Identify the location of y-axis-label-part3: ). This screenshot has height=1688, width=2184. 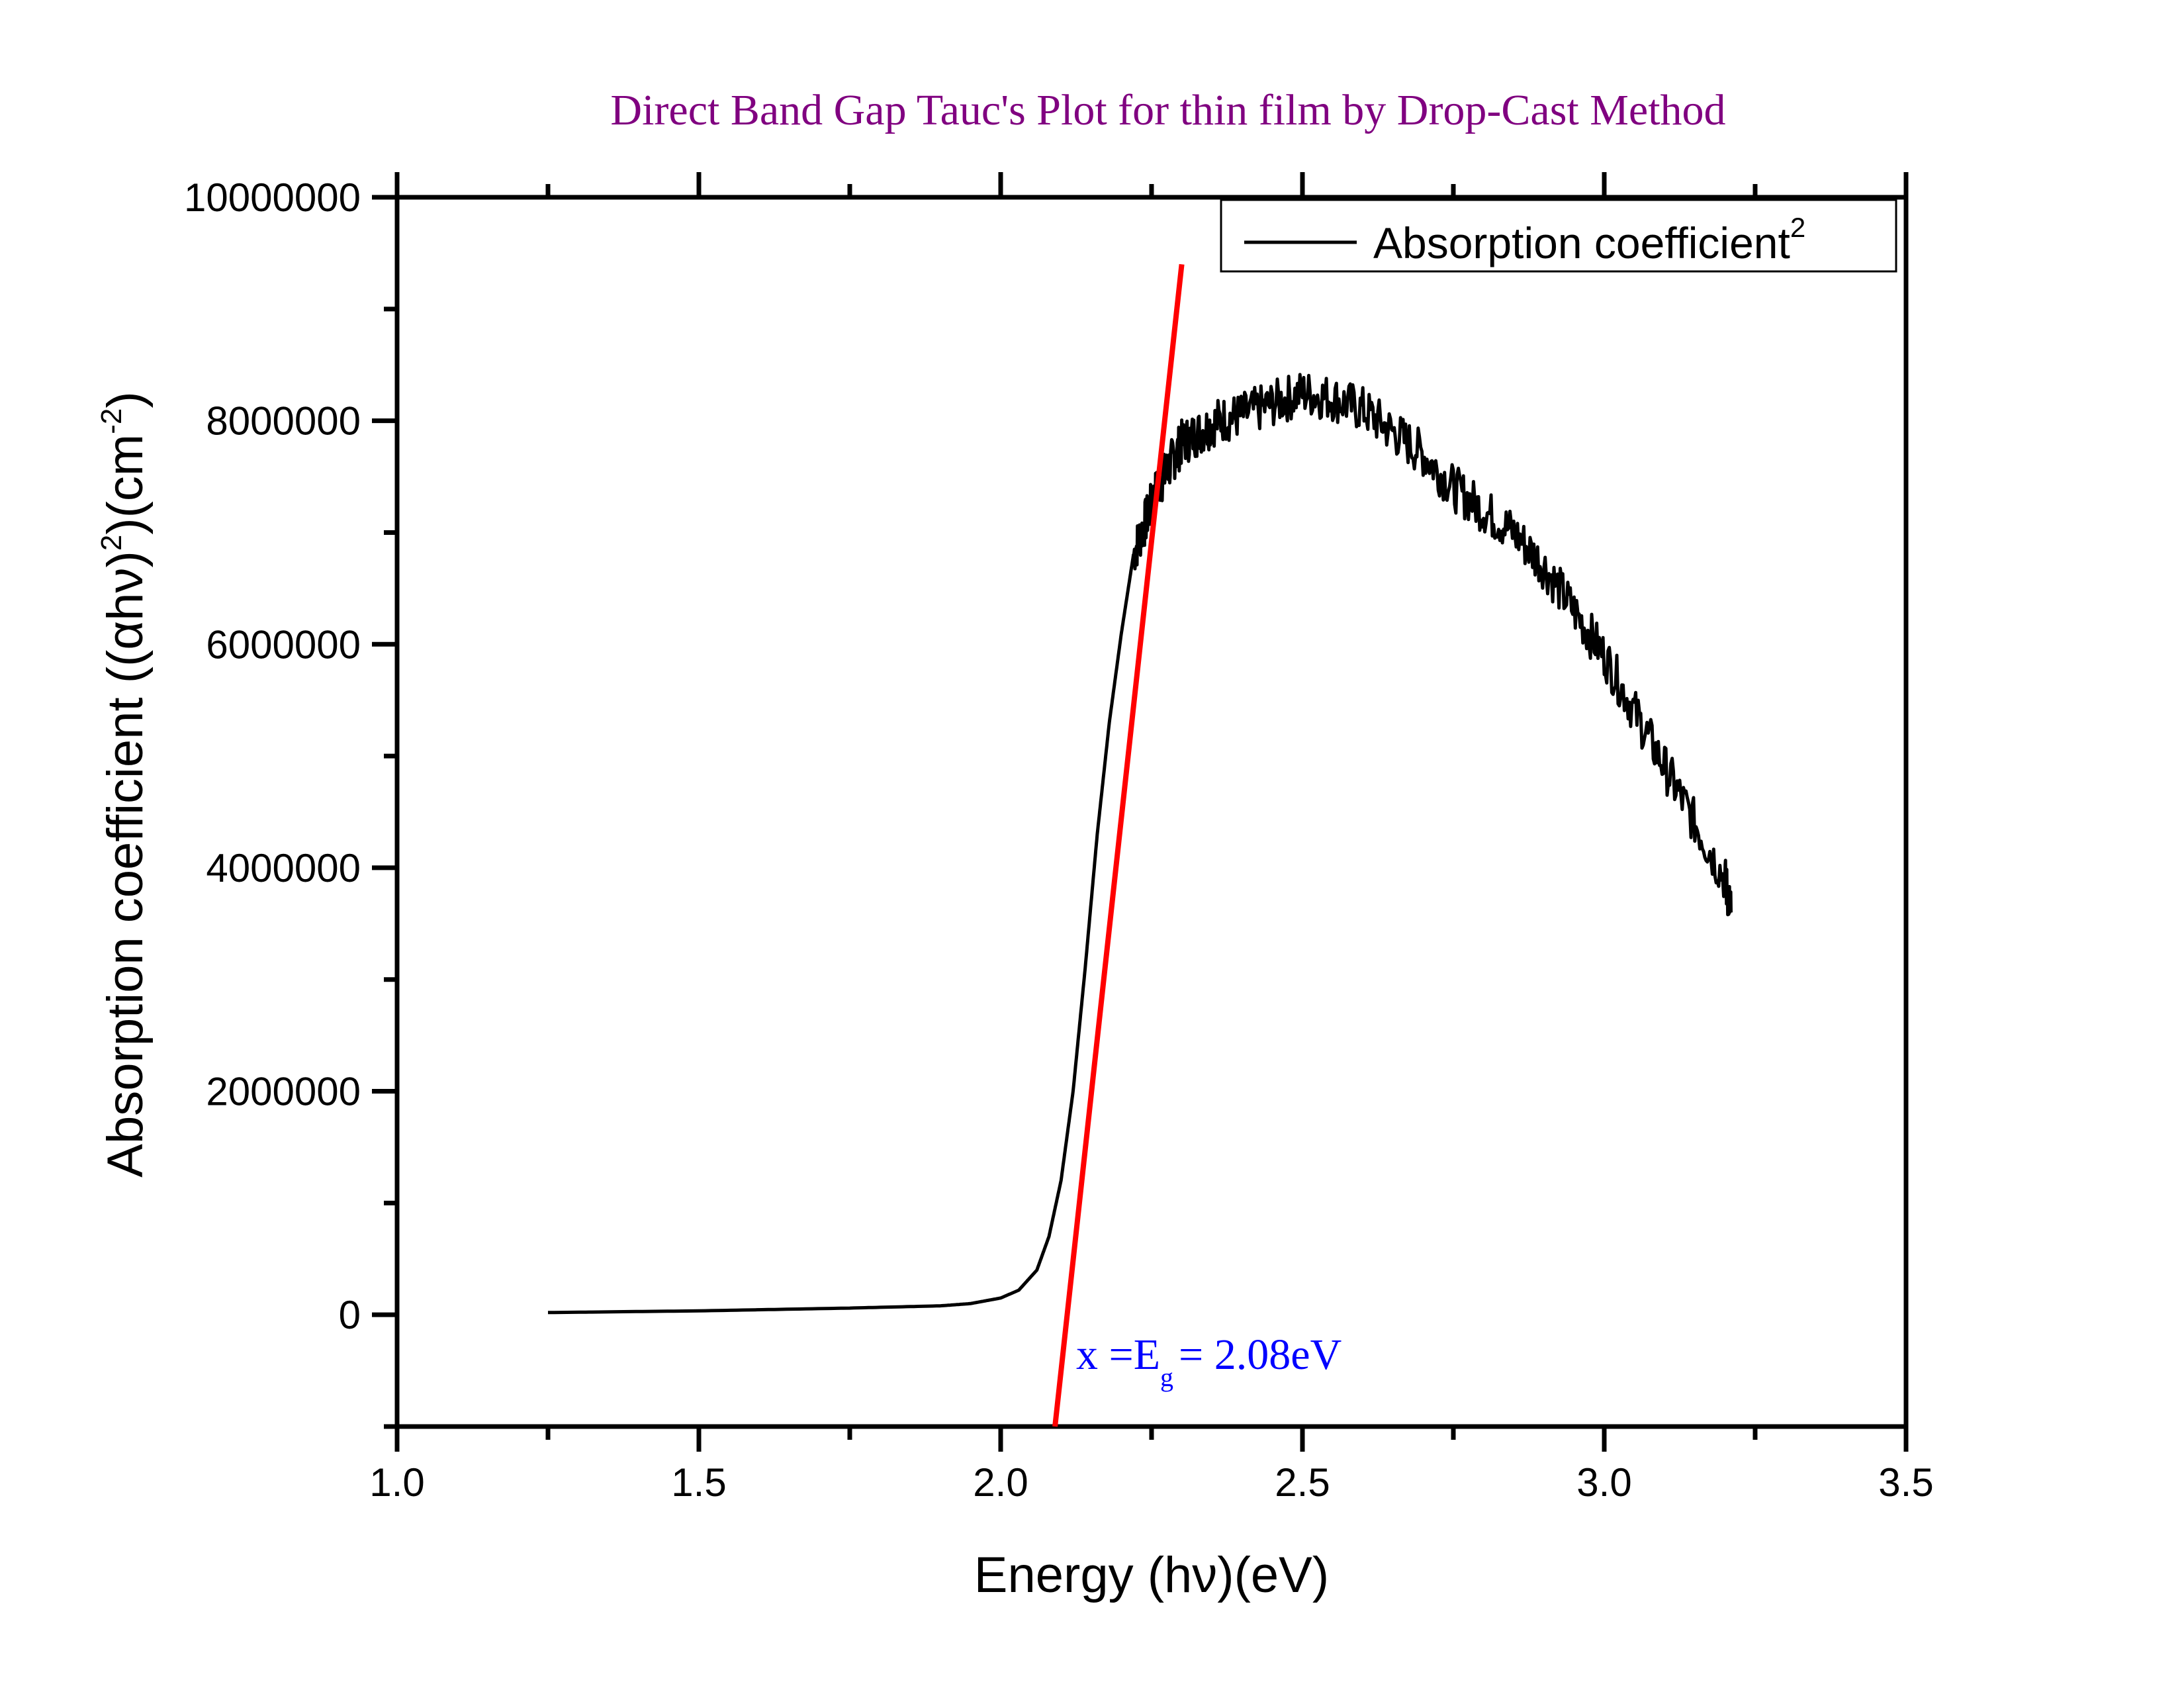
(125, 399).